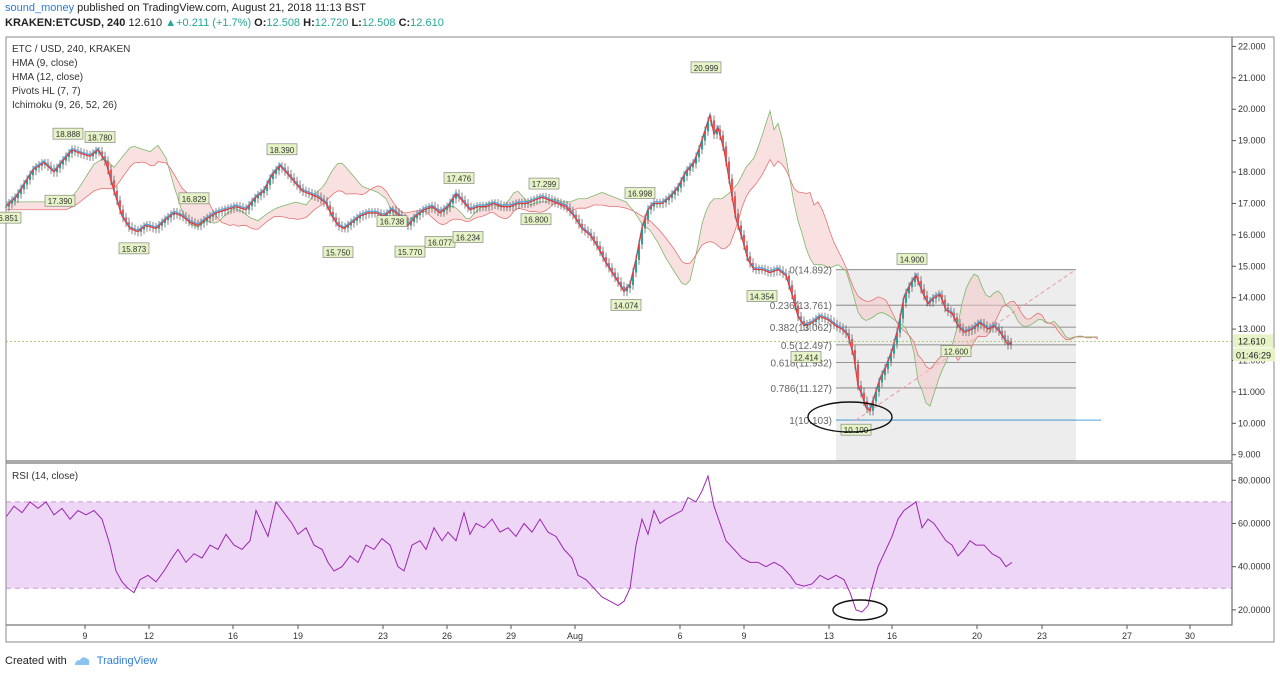  I want to click on open-label: O:, so click(260, 23).